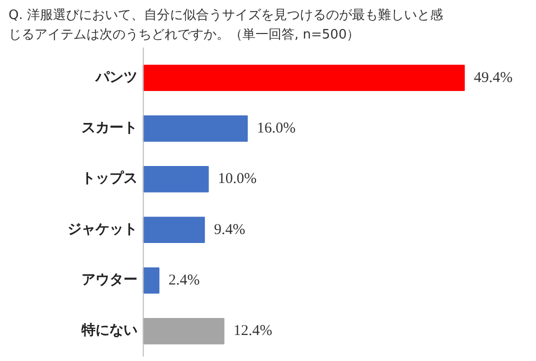 The height and width of the screenshot is (361, 536). I want to click on data-label: 2.4%, so click(184, 280).